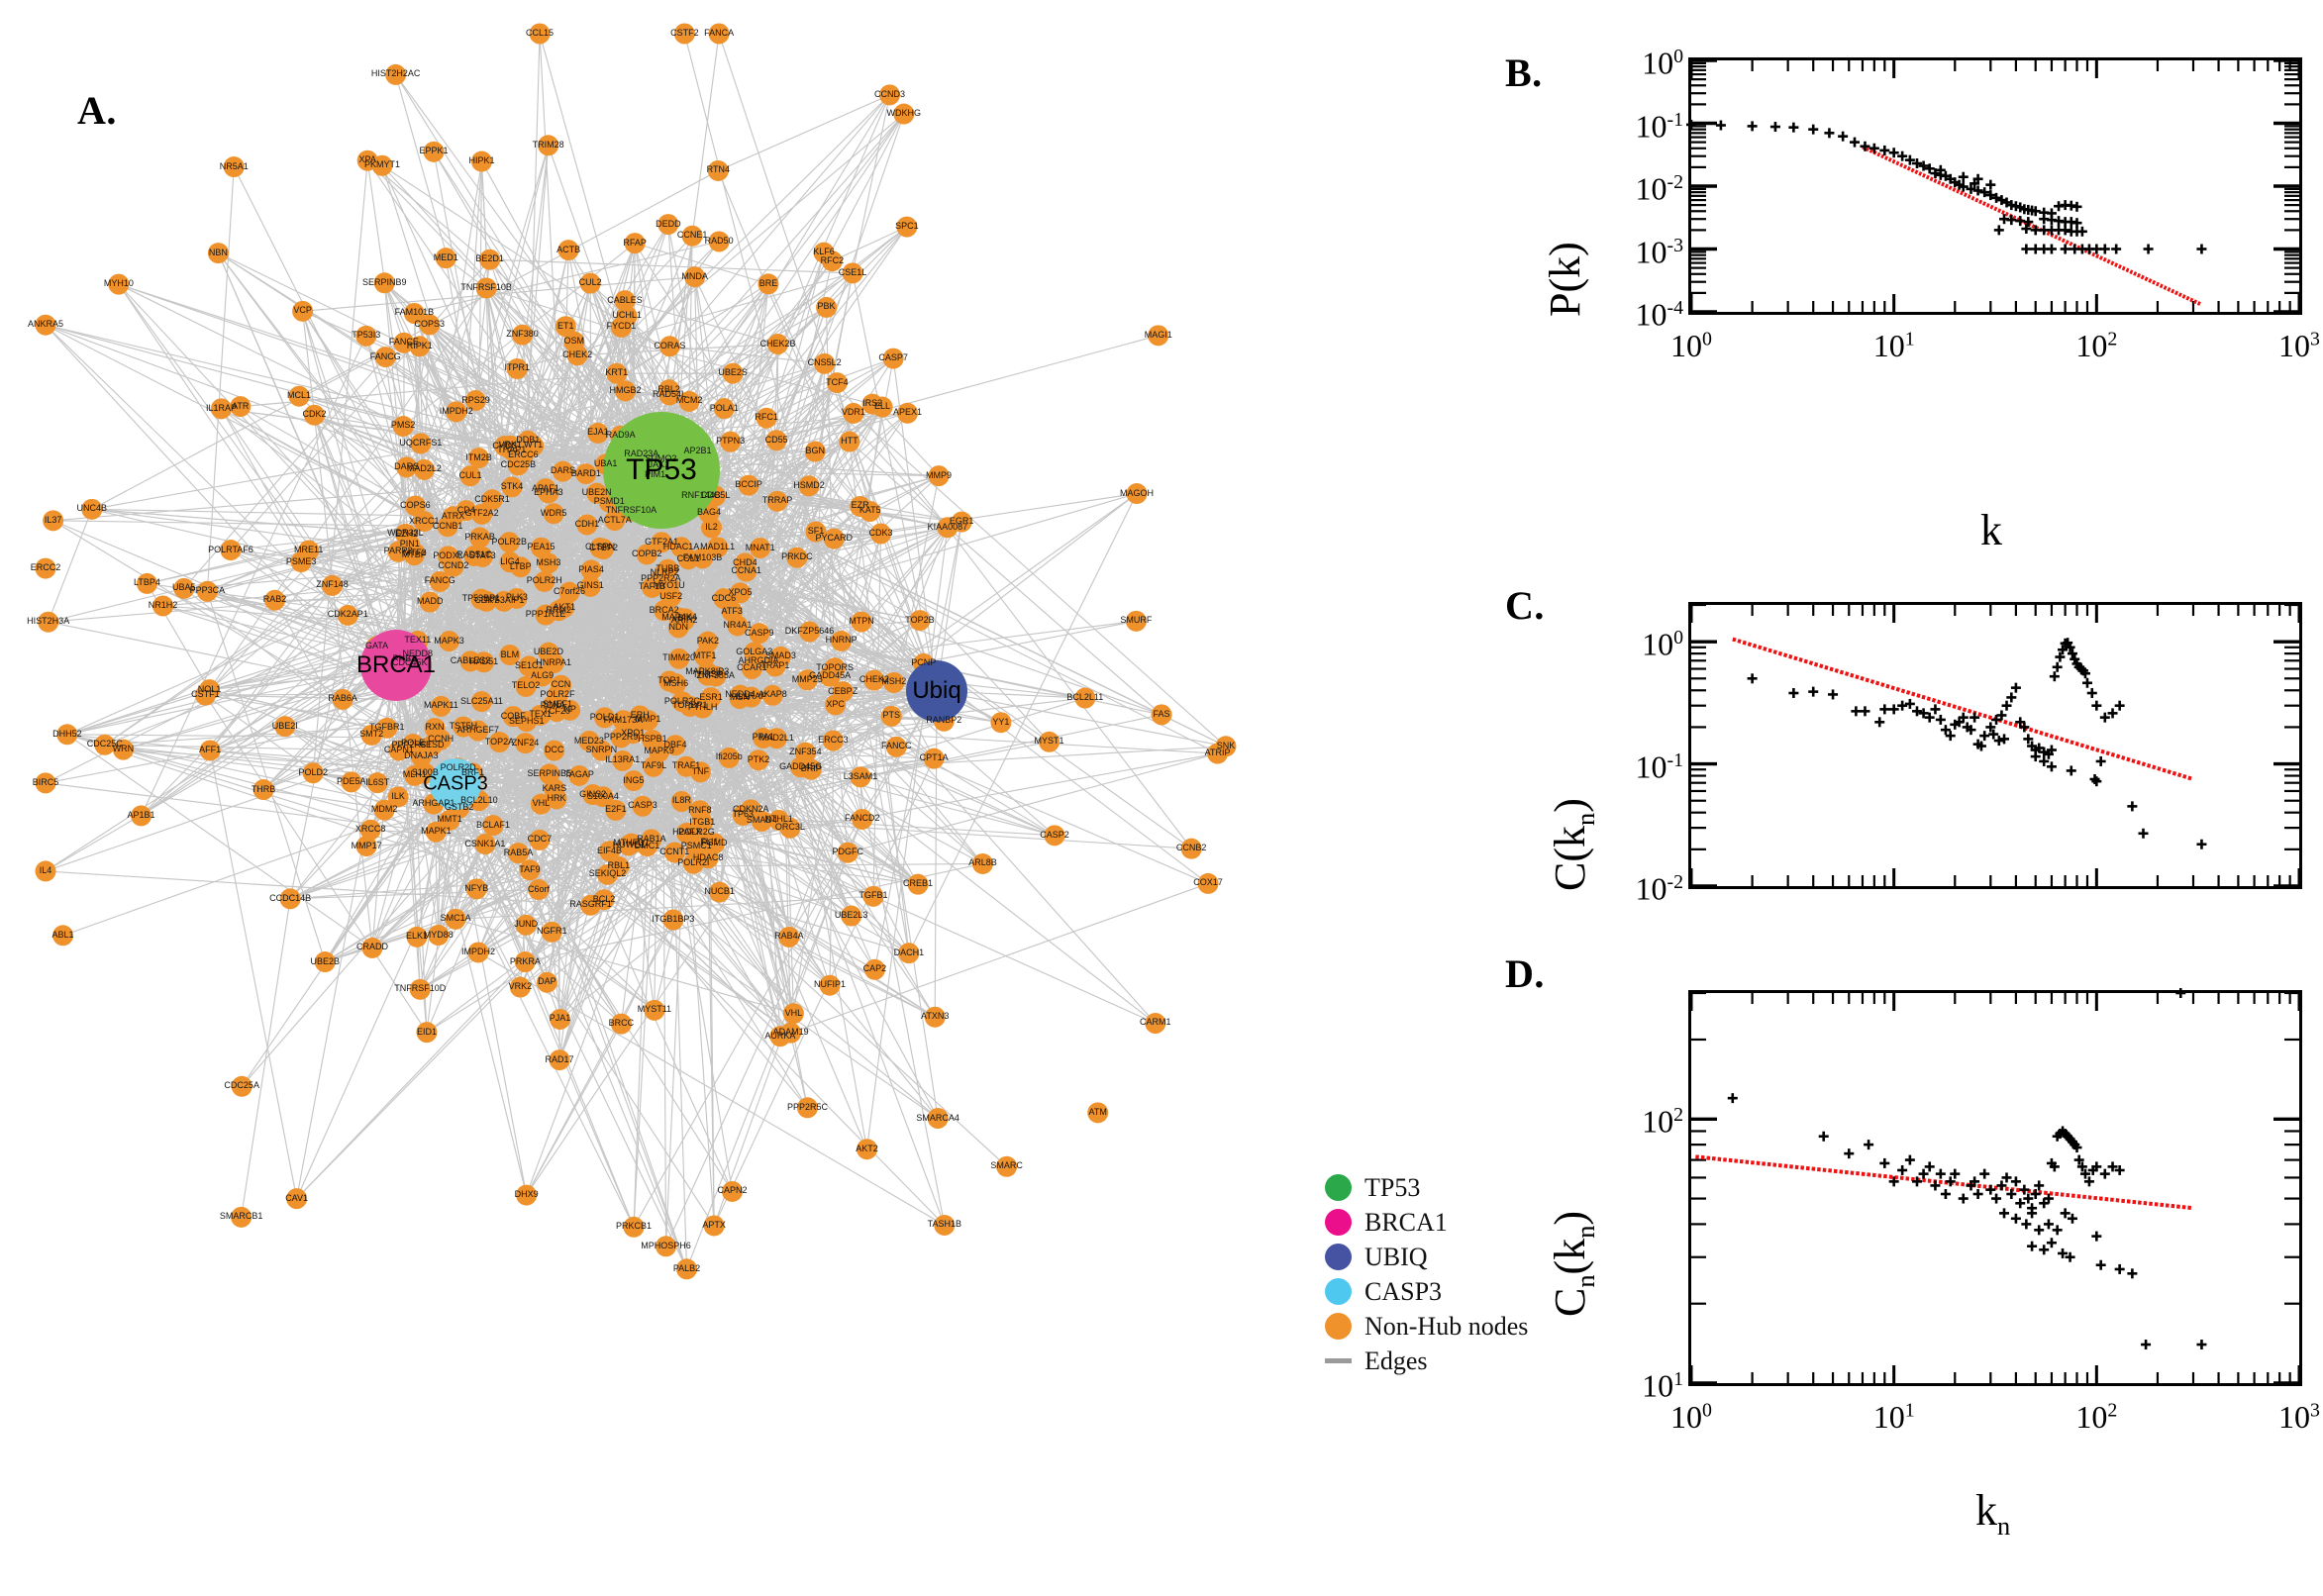 This screenshot has height=1596, width=2323. I want to click on network-legend: TP53 BRCA1 UBIQ CASP3 Non-Hub nodes Edges, so click(1431, 1274).